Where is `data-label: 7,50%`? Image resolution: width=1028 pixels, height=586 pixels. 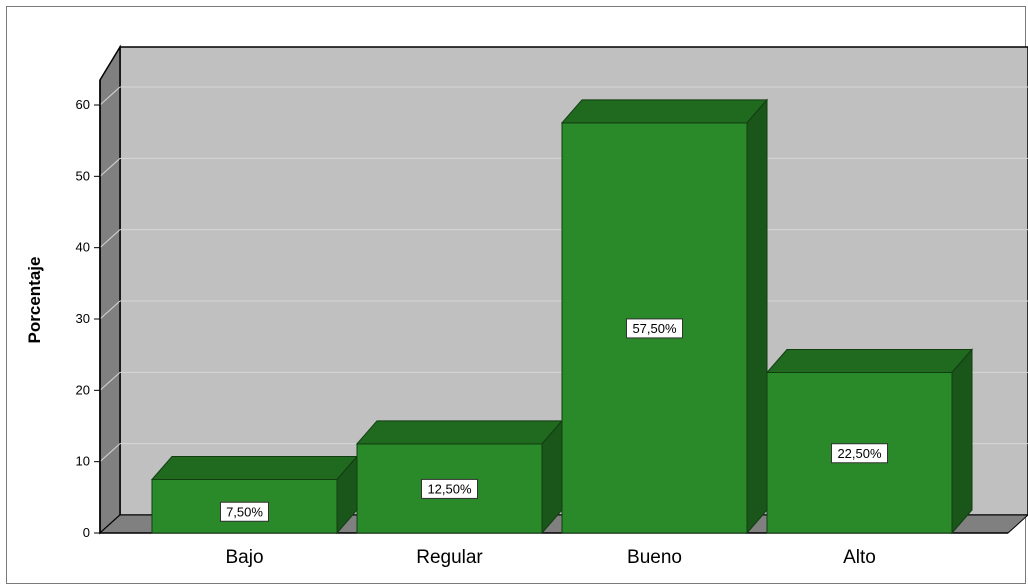 data-label: 7,50% is located at coordinates (244, 511).